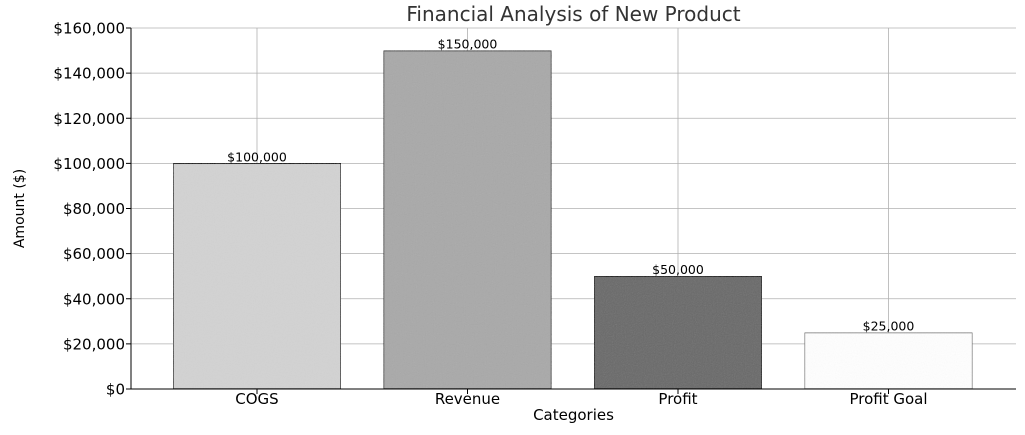 The width and height of the screenshot is (1025, 435). What do you see at coordinates (256, 399) in the screenshot?
I see `x-tick-label: COGS` at bounding box center [256, 399].